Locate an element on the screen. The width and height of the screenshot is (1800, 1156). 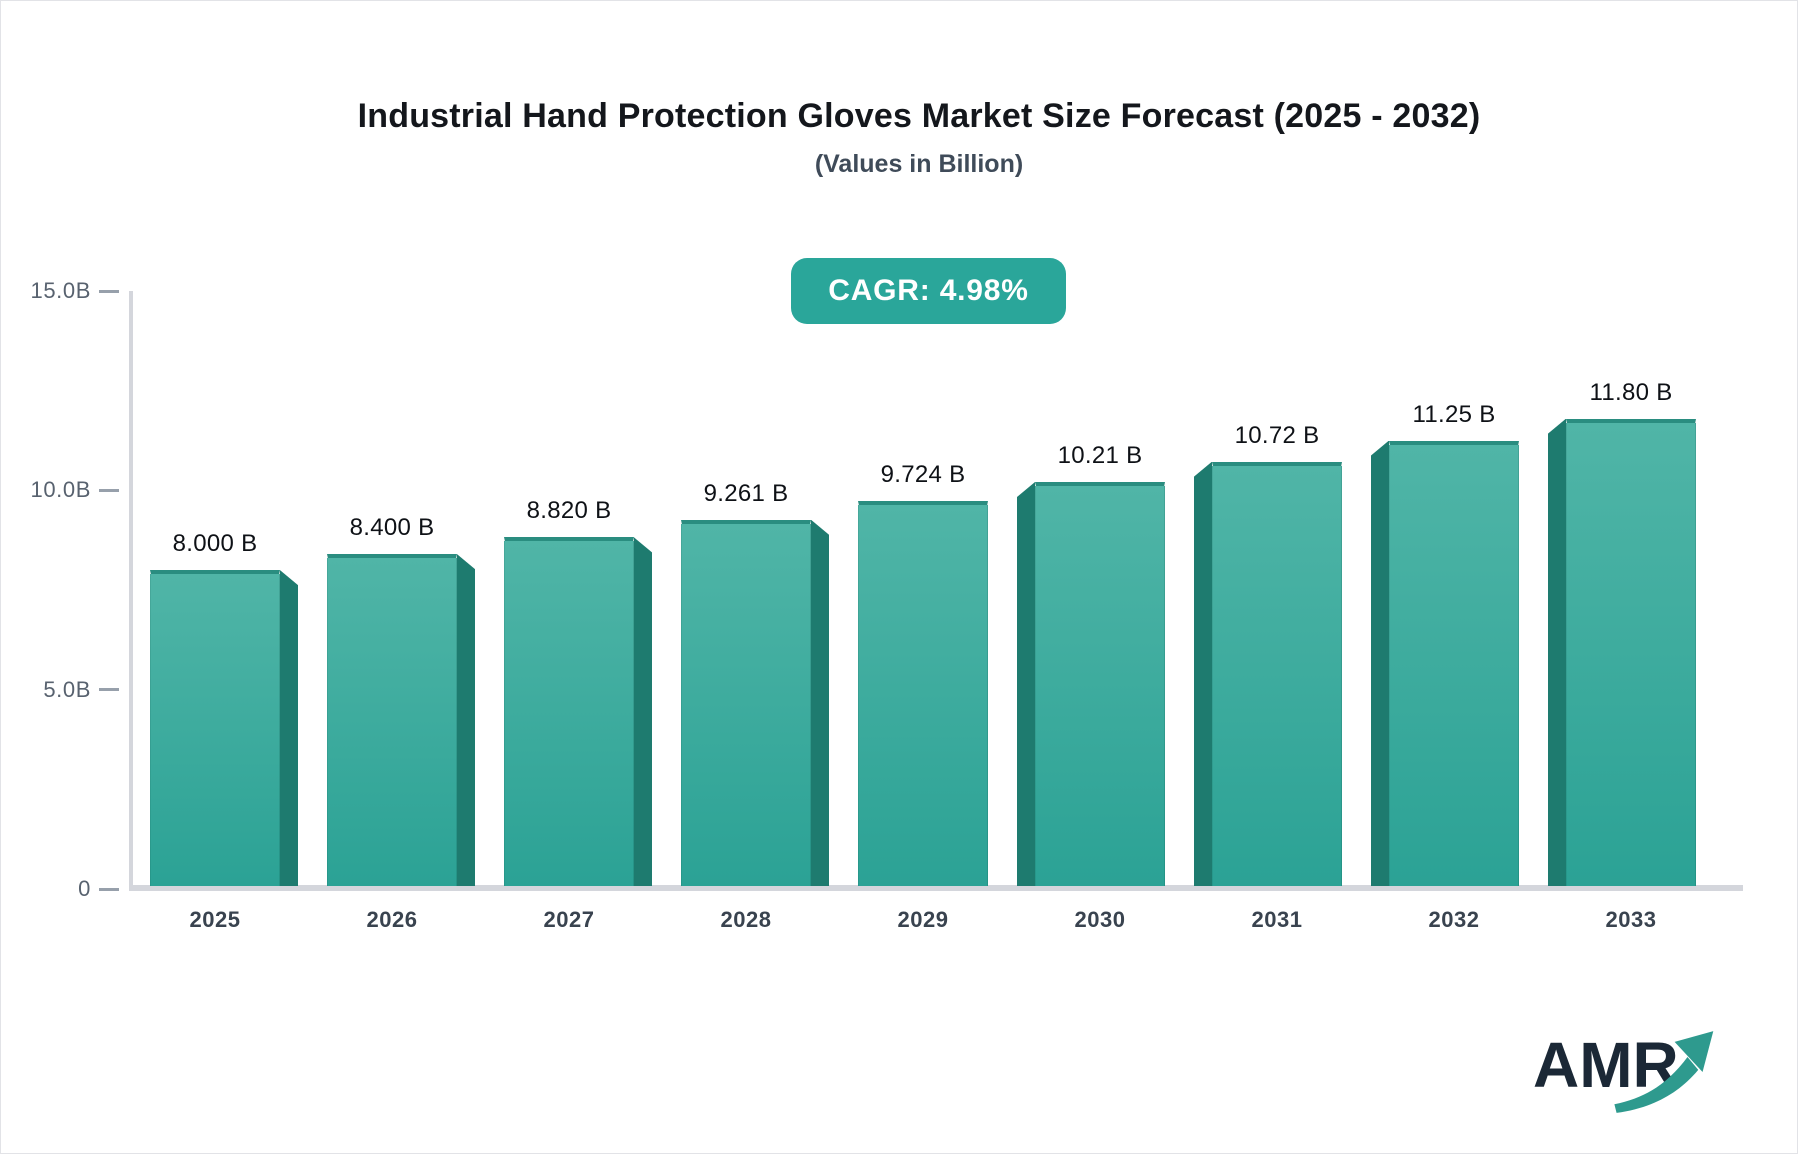
bar-value-2031: 10.72 B is located at coordinates (1277, 435).